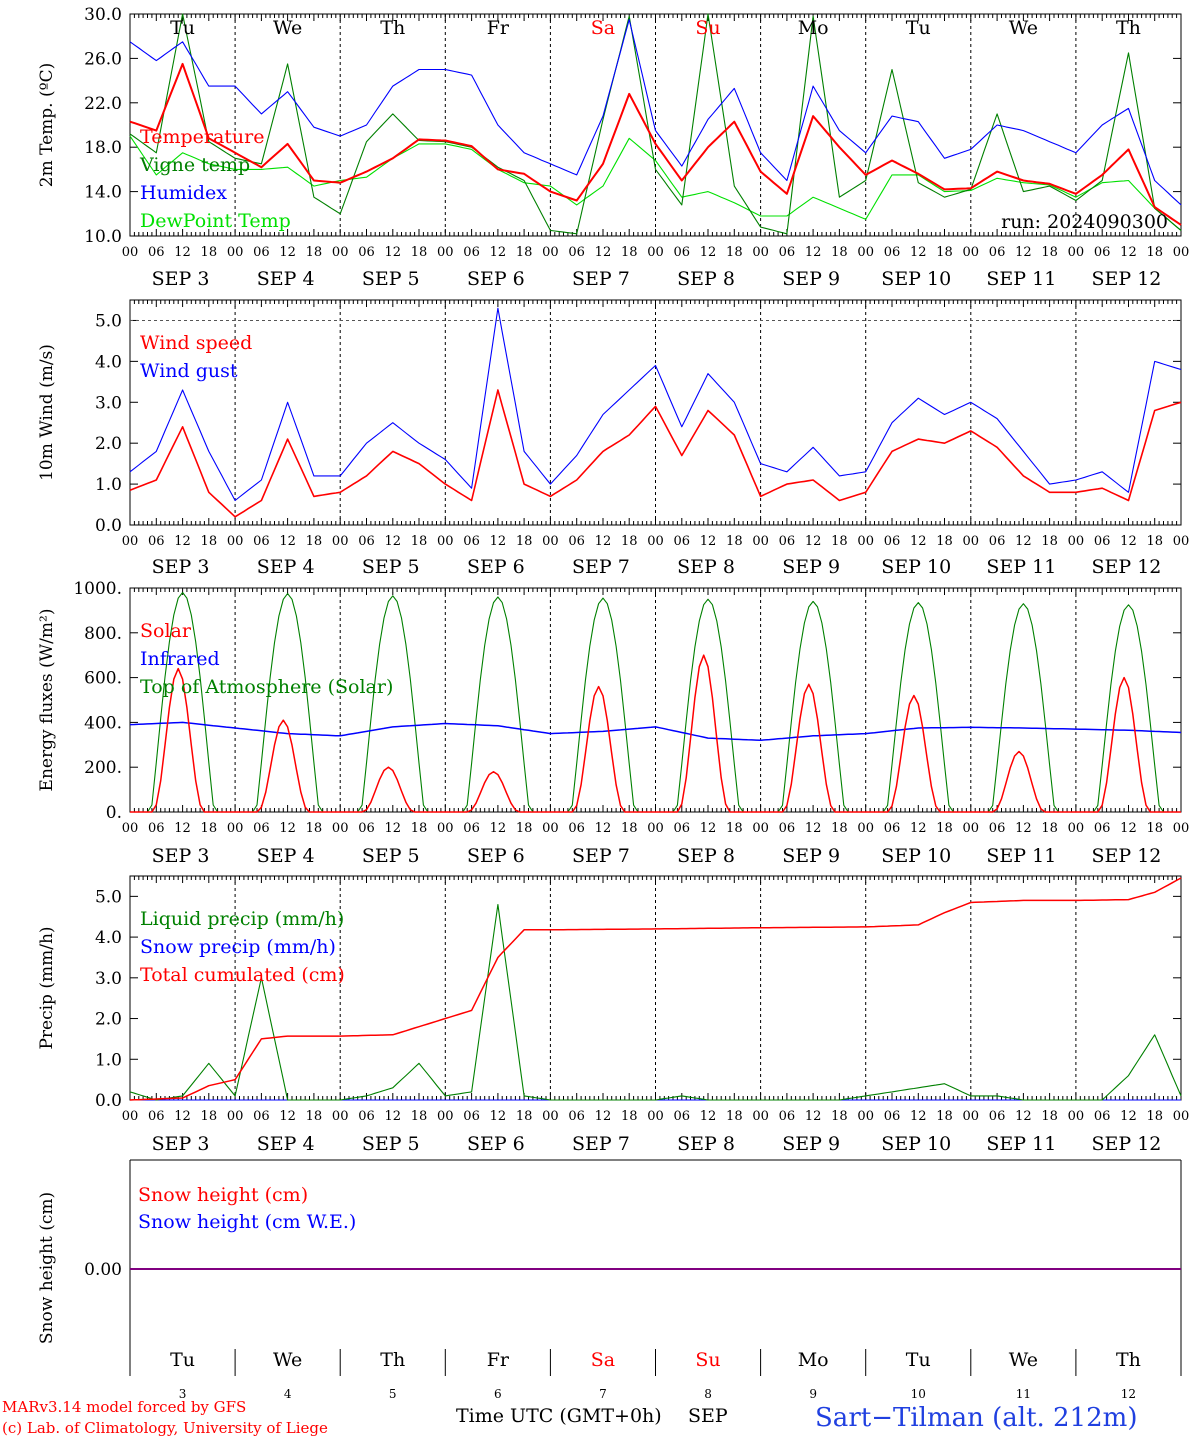 This screenshot has width=1194, height=1440. I want to click on weekday-label: Tu, so click(182, 1360).